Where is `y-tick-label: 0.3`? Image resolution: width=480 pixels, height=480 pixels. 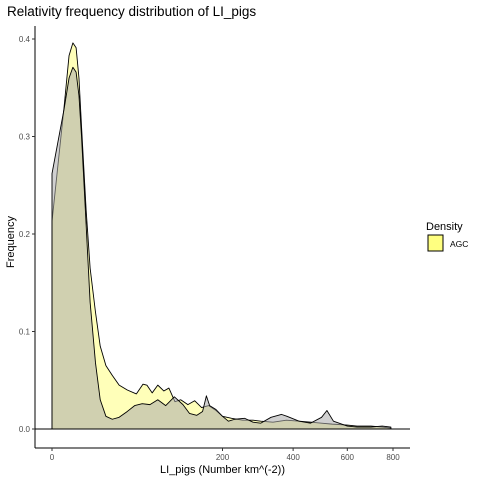
y-tick-label: 0.3 is located at coordinates (25, 137).